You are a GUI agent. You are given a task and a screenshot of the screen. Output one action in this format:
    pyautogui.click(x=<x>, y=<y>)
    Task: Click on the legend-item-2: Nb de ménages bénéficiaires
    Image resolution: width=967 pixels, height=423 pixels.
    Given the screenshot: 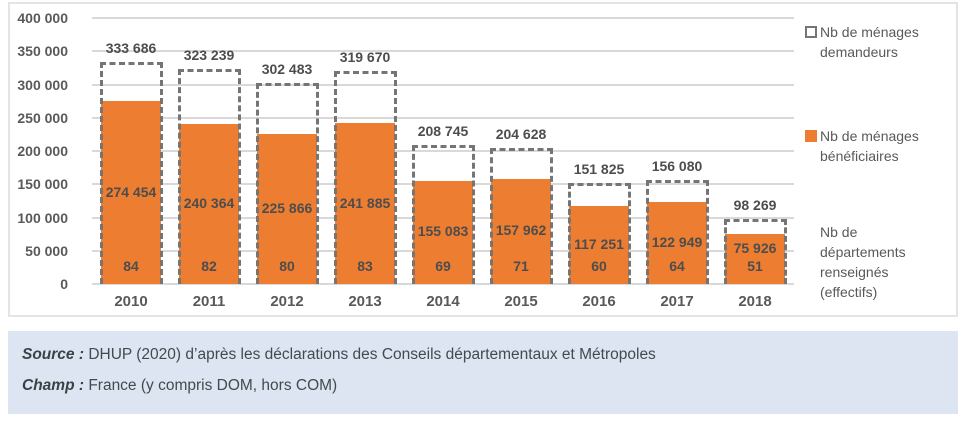 What is the action you would take?
    pyautogui.click(x=865, y=146)
    